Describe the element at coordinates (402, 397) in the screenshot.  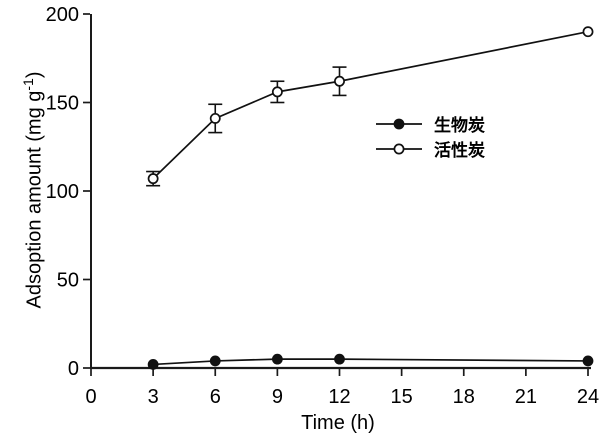
I see `x-tick-label: 15` at that location.